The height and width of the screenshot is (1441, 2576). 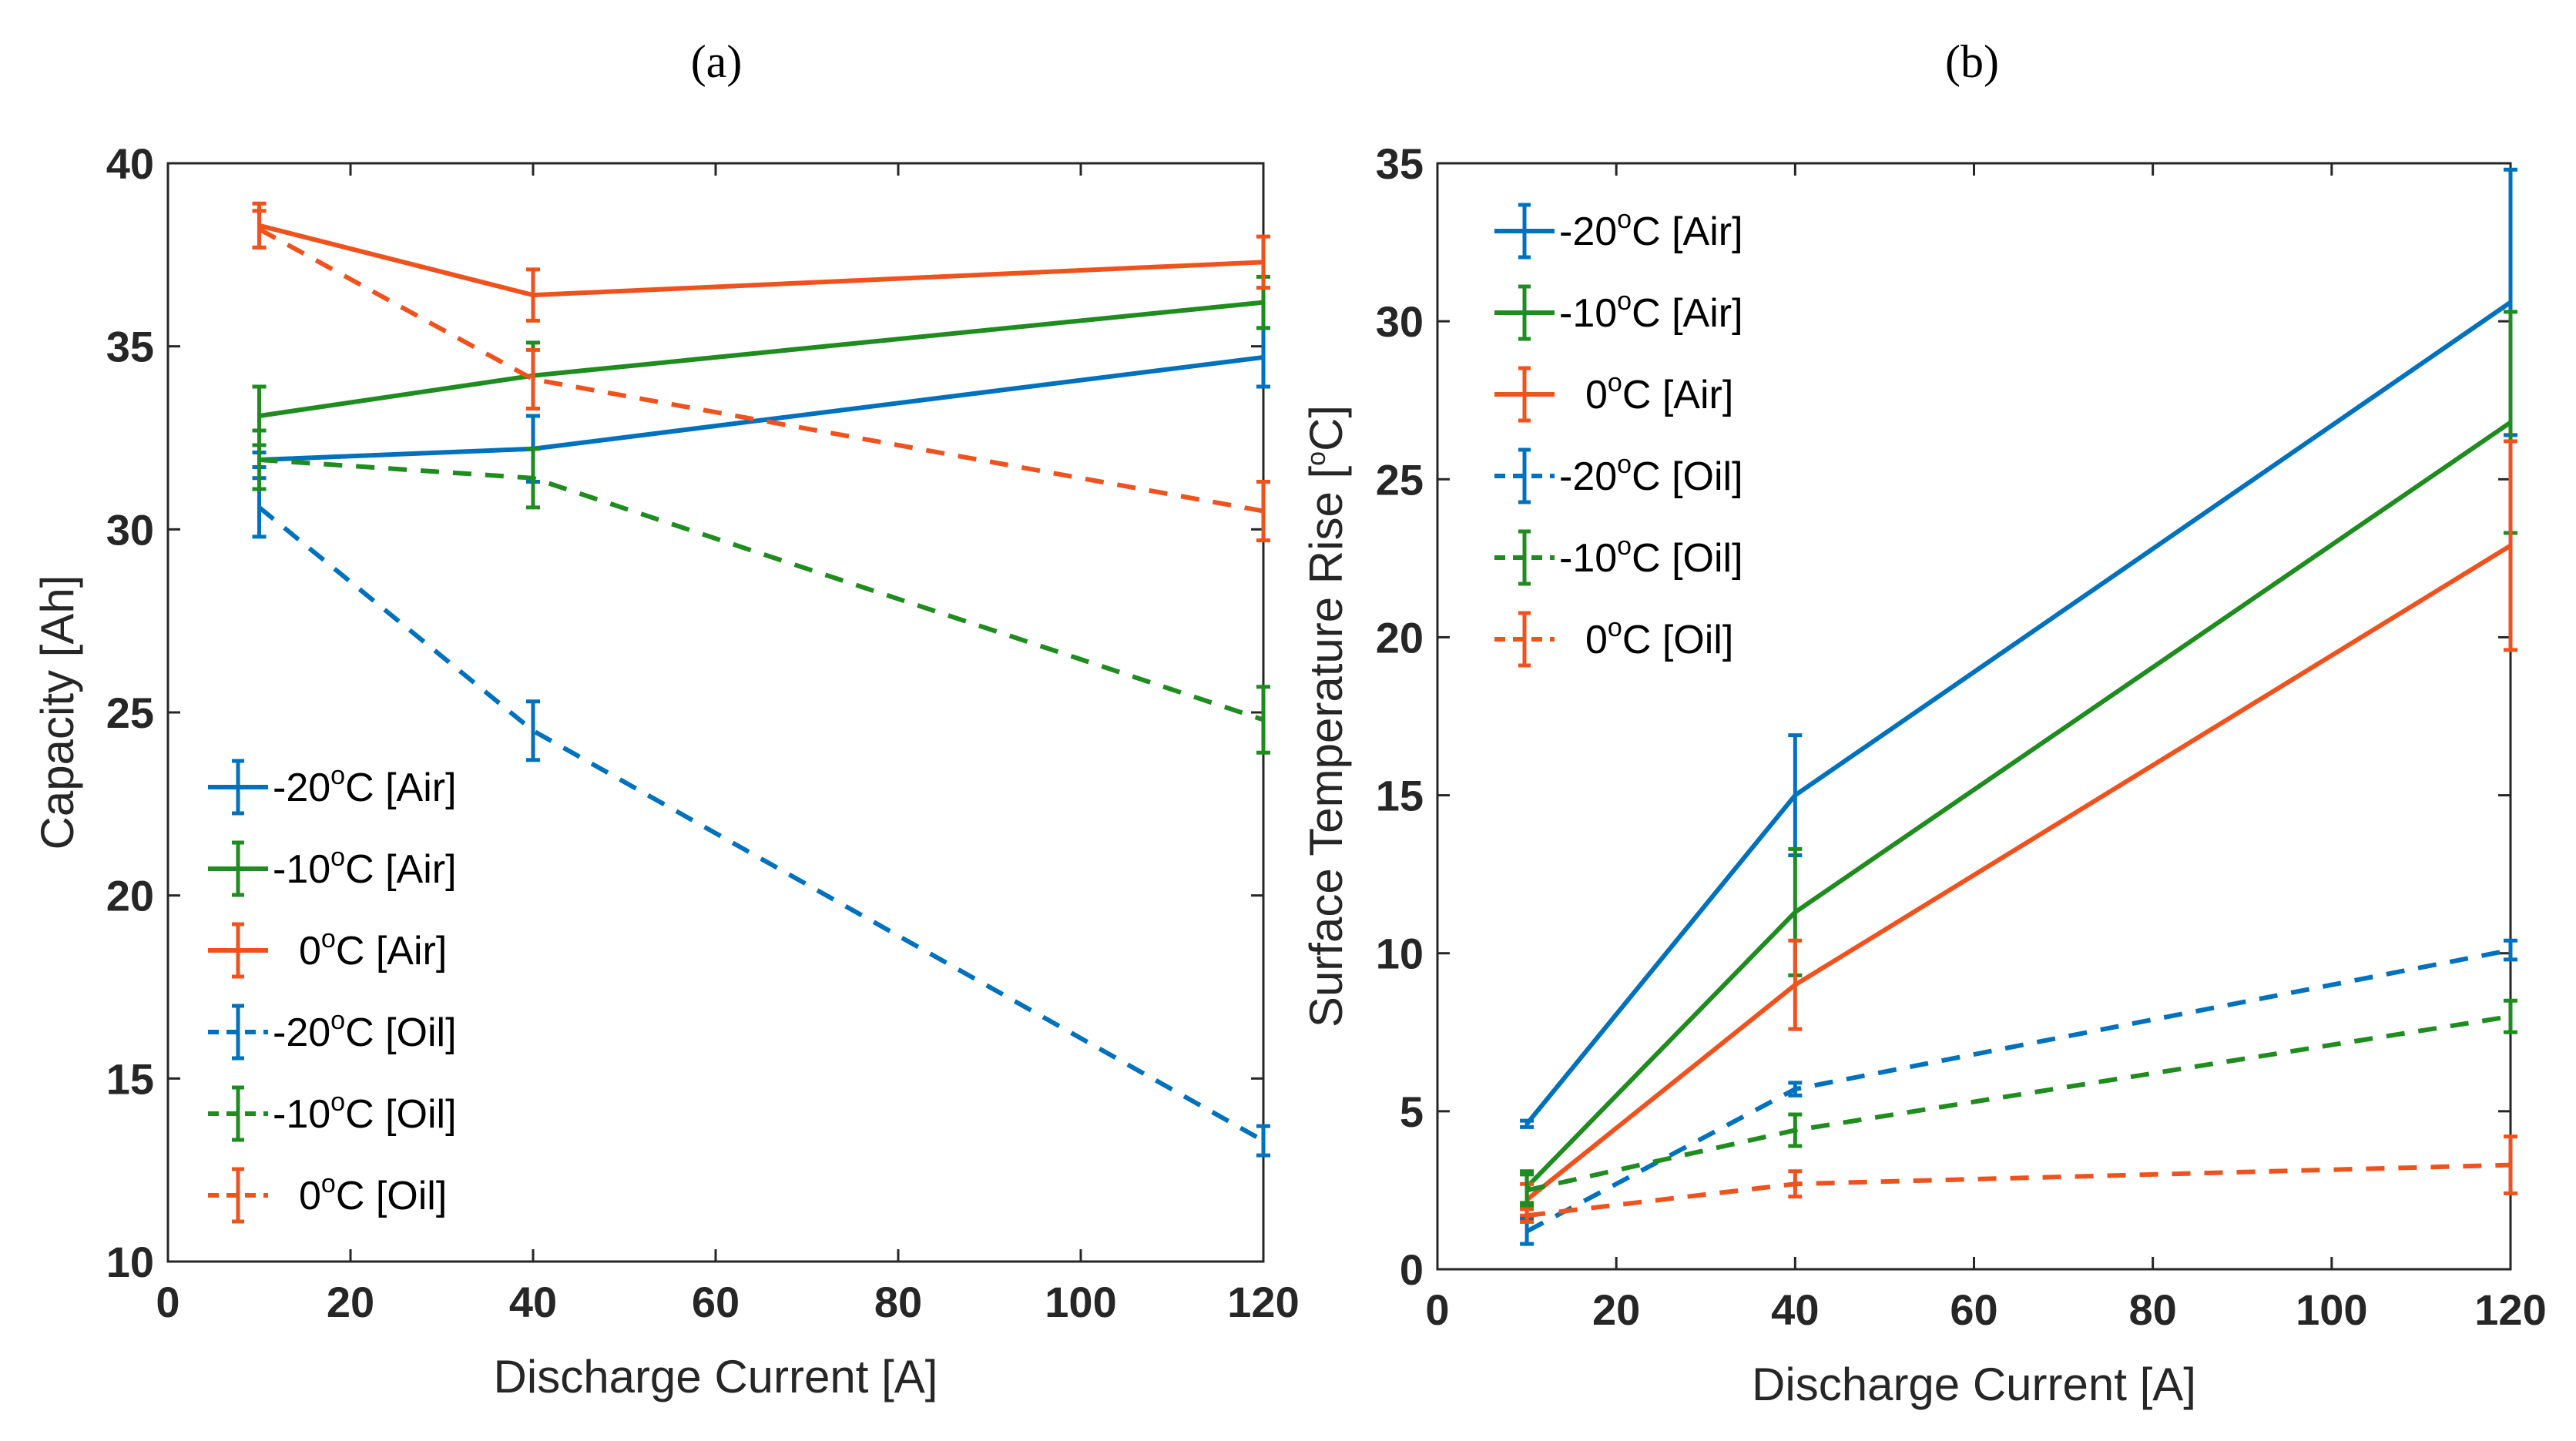 What do you see at coordinates (130, 163) in the screenshot?
I see `y-tick-label: 40` at bounding box center [130, 163].